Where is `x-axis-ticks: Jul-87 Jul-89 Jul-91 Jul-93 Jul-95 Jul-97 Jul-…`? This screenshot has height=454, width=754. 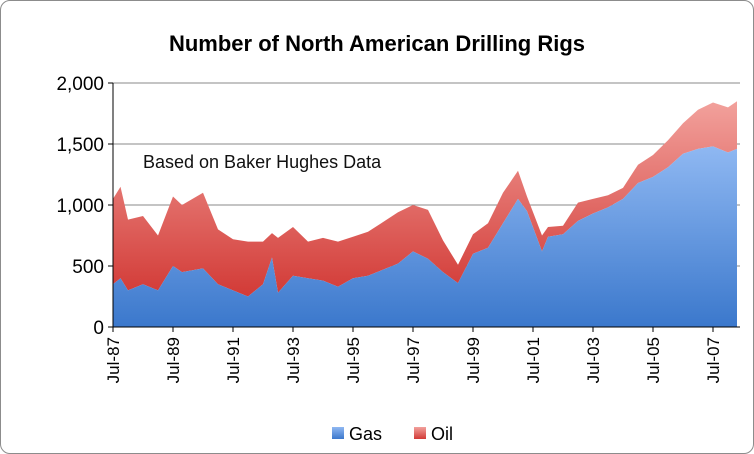
x-axis-ticks: Jul-87 Jul-89 Jul-91 Jul-93 Jul-95 Jul-97 Jul-… is located at coordinates (413, 355).